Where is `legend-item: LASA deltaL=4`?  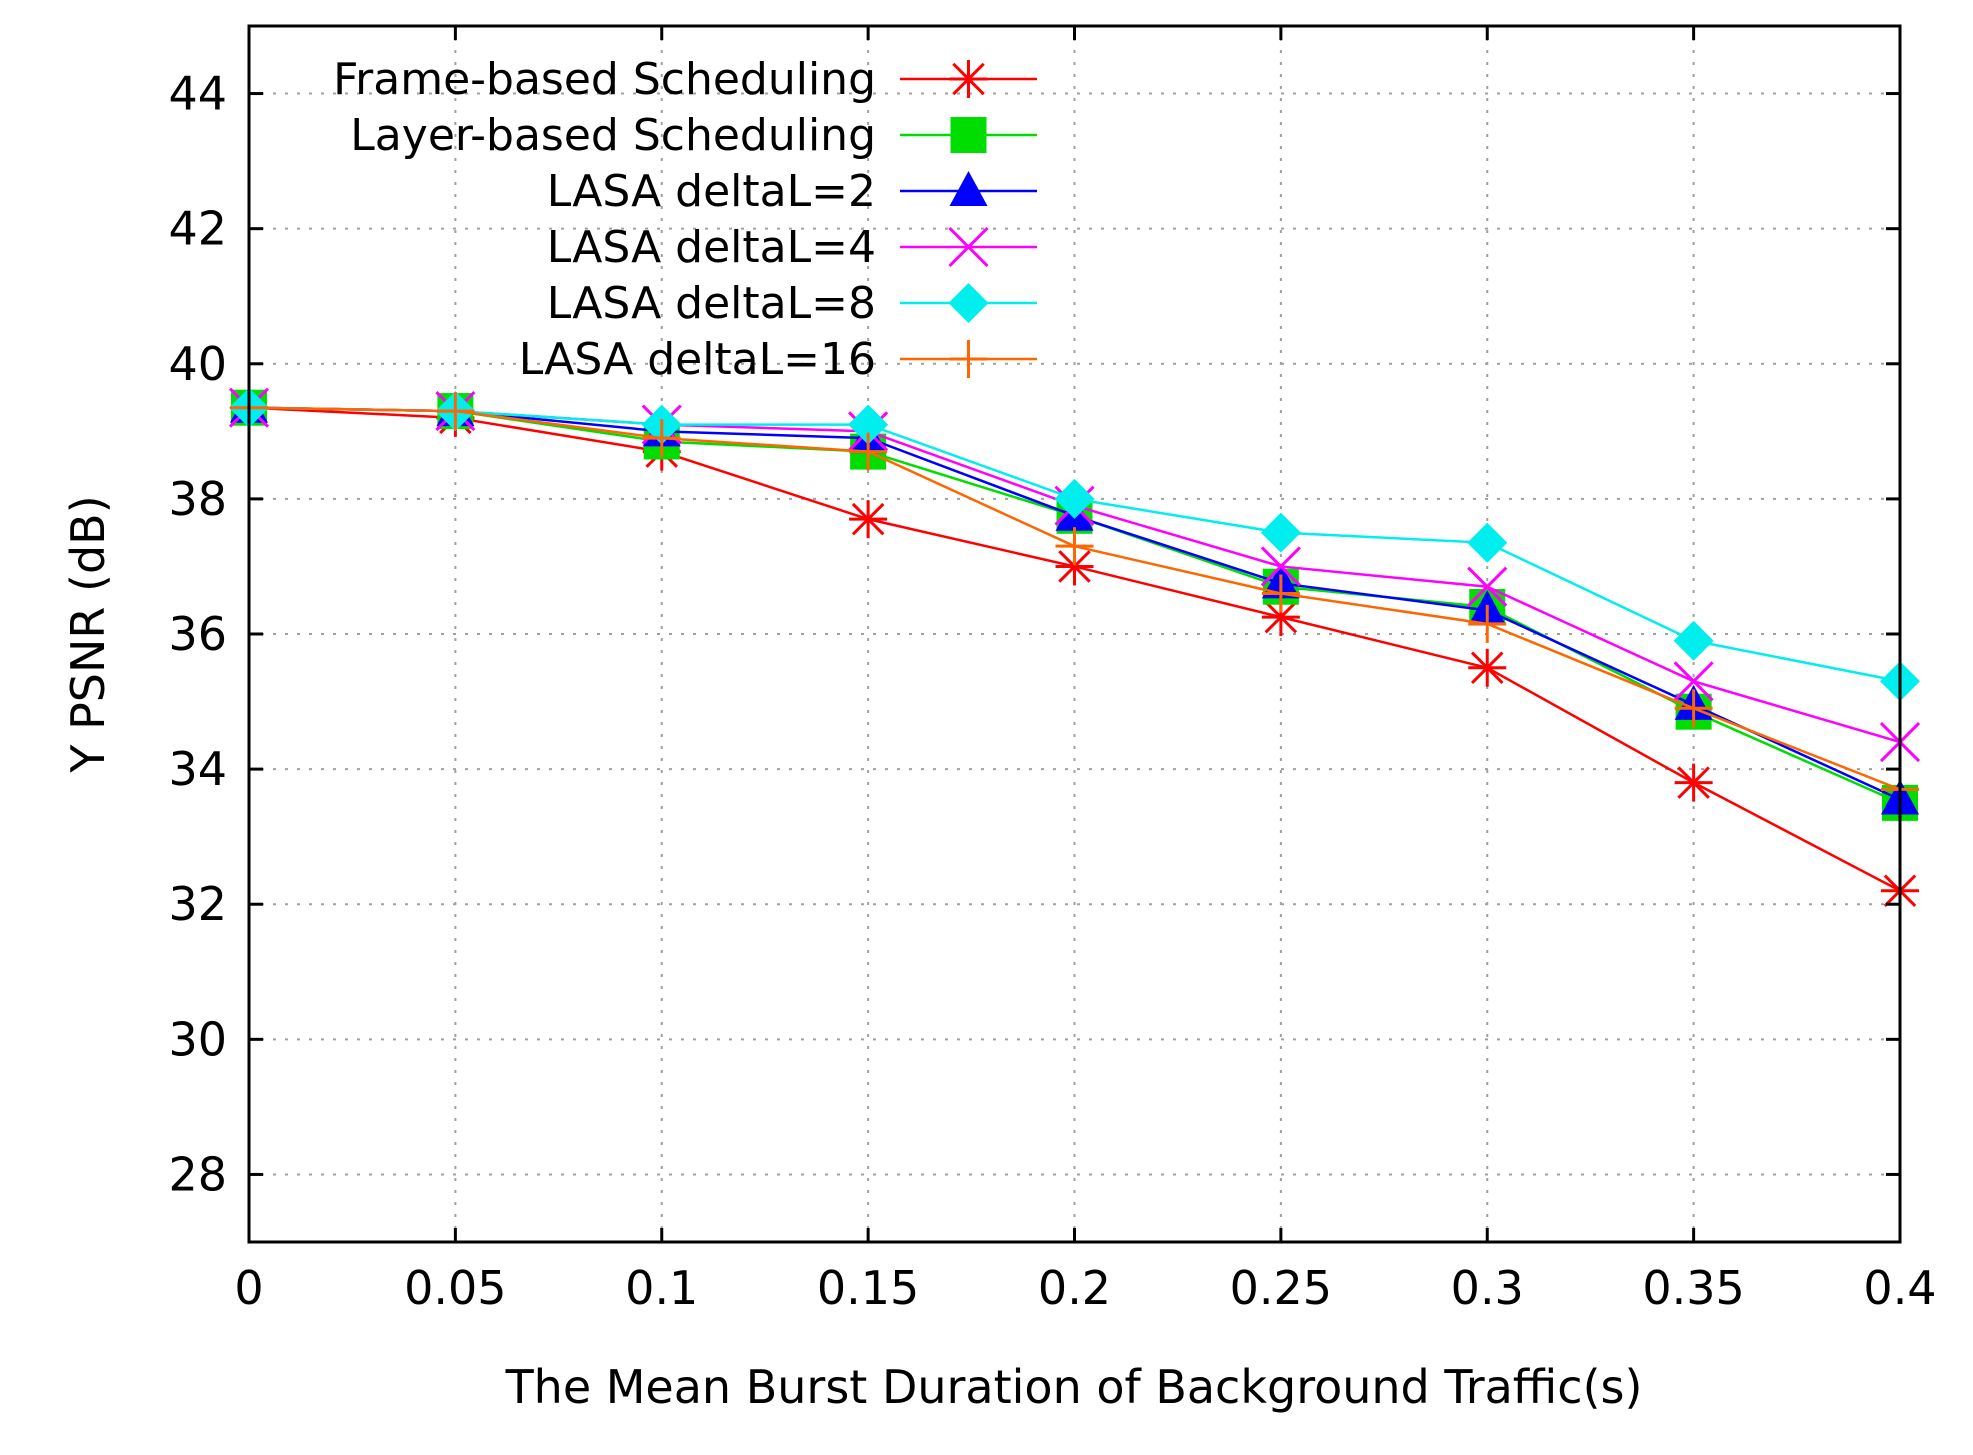 legend-item: LASA deltaL=4 is located at coordinates (792, 247).